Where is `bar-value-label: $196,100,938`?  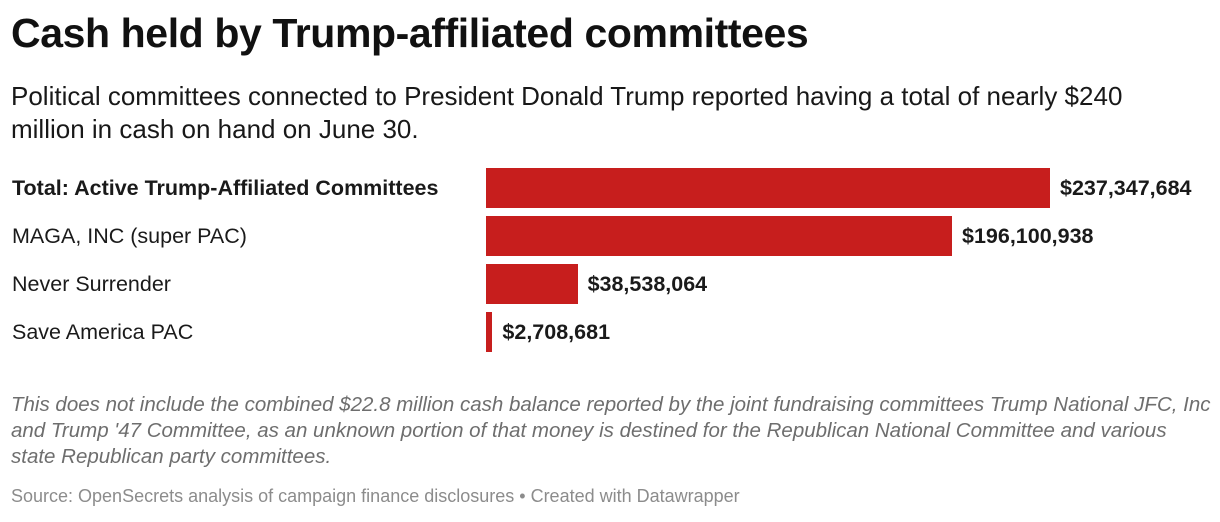
bar-value-label: $196,100,938 is located at coordinates (1027, 236).